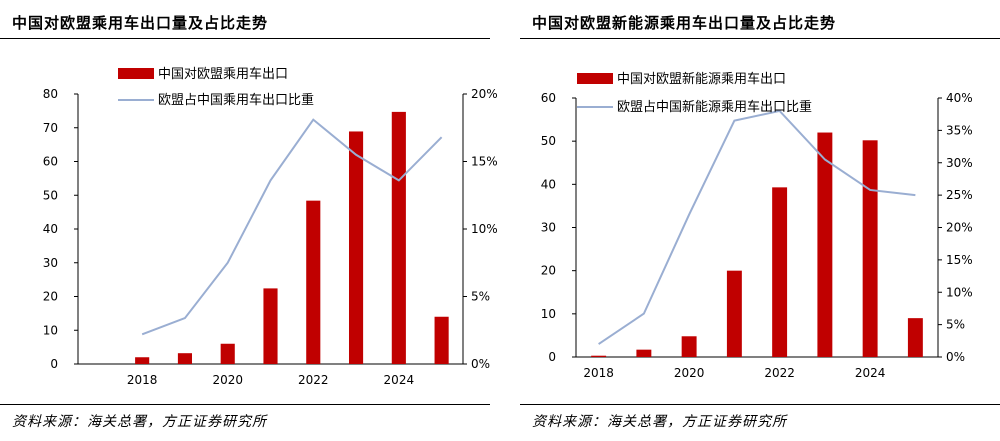  What do you see at coordinates (959, 163) in the screenshot?
I see `right-tick-label: 30%` at bounding box center [959, 163].